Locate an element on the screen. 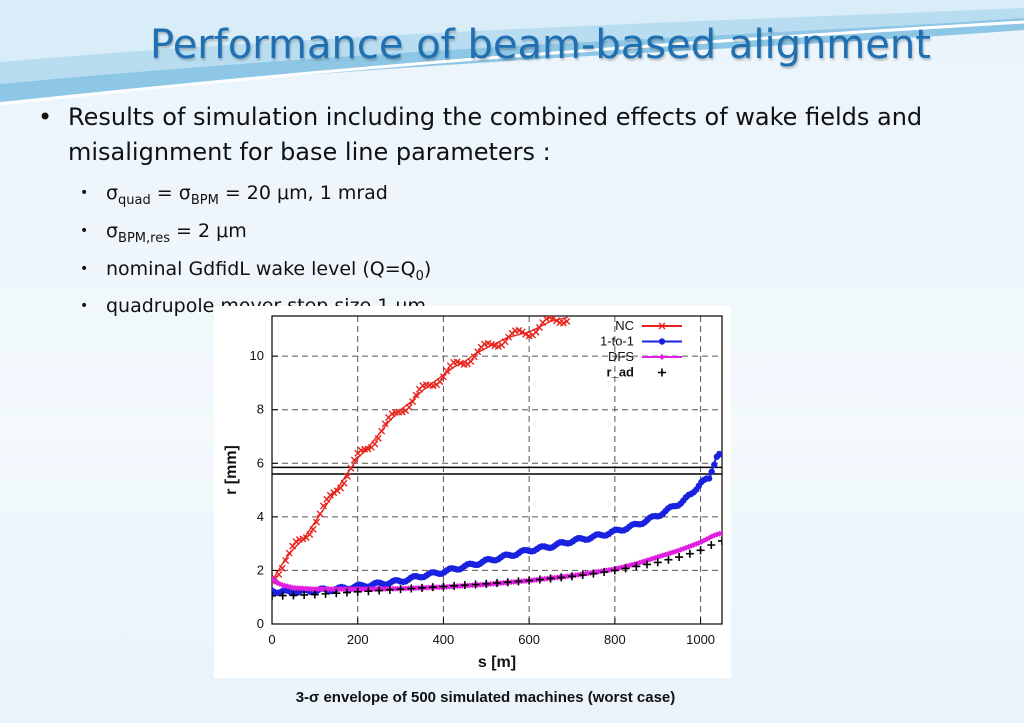 The height and width of the screenshot is (723, 1024). y-tick-label: 4 is located at coordinates (260, 516).